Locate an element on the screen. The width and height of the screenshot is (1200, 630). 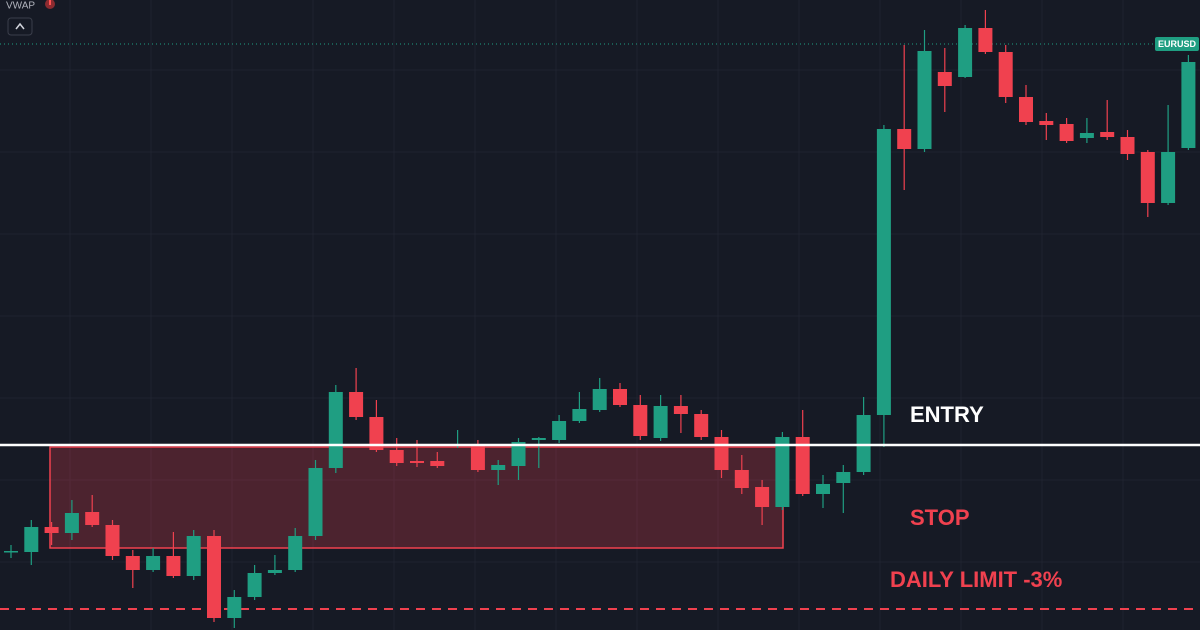
daily-limit-label: DAILY LIMIT -3% is located at coordinates (976, 579).